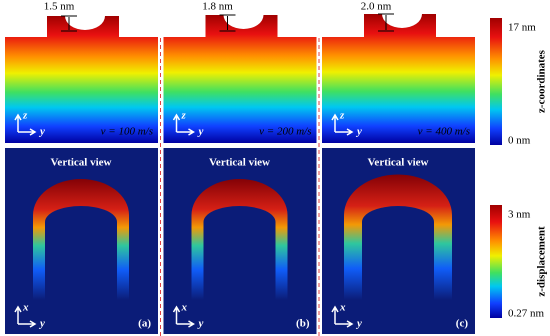 This screenshot has height=336, width=550. I want to click on colorbar-min: 0 nm, so click(519, 141).